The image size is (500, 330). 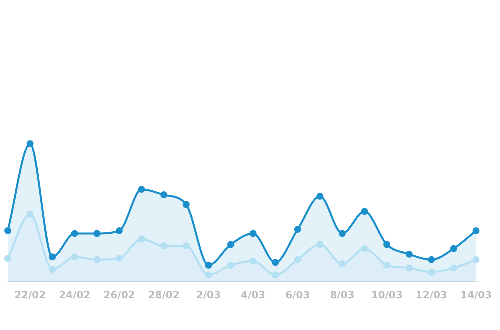 I want to click on x-tick-label: 2/03, so click(x=208, y=296).